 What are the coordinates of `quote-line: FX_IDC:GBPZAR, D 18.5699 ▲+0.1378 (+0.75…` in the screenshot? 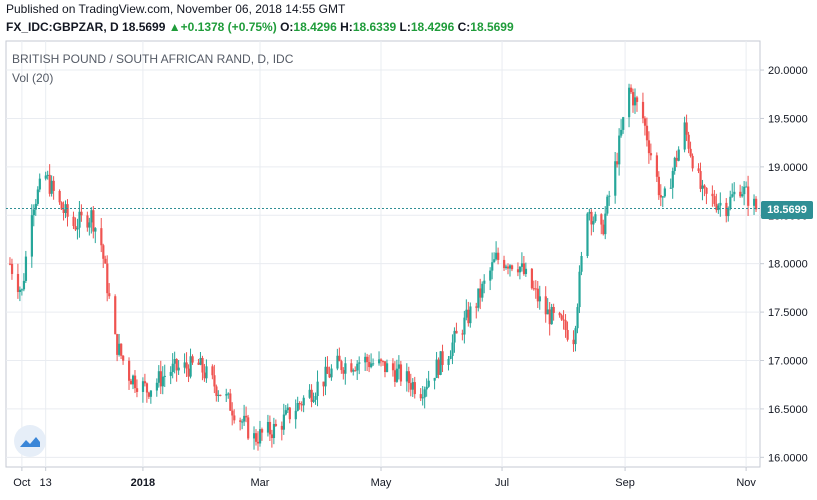 It's located at (260, 27).